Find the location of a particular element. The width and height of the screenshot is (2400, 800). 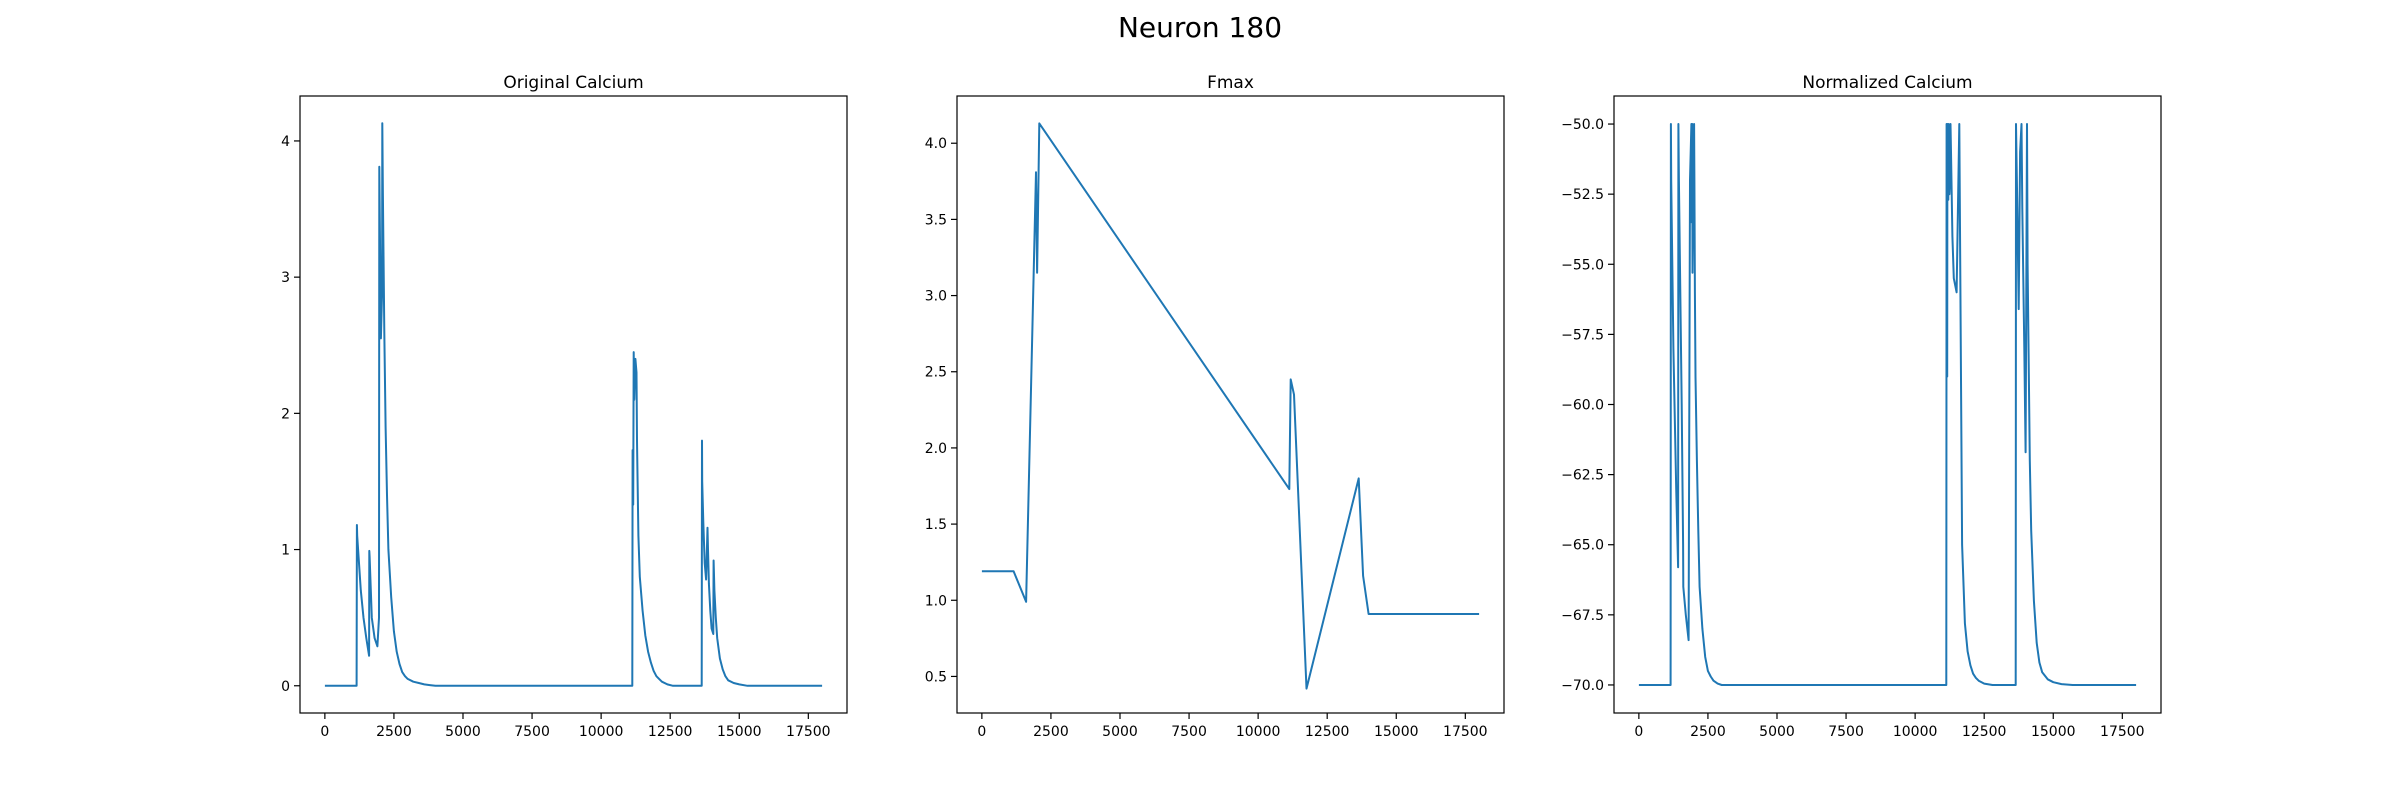

y-tick-label: −60.0 is located at coordinates (1582, 406).